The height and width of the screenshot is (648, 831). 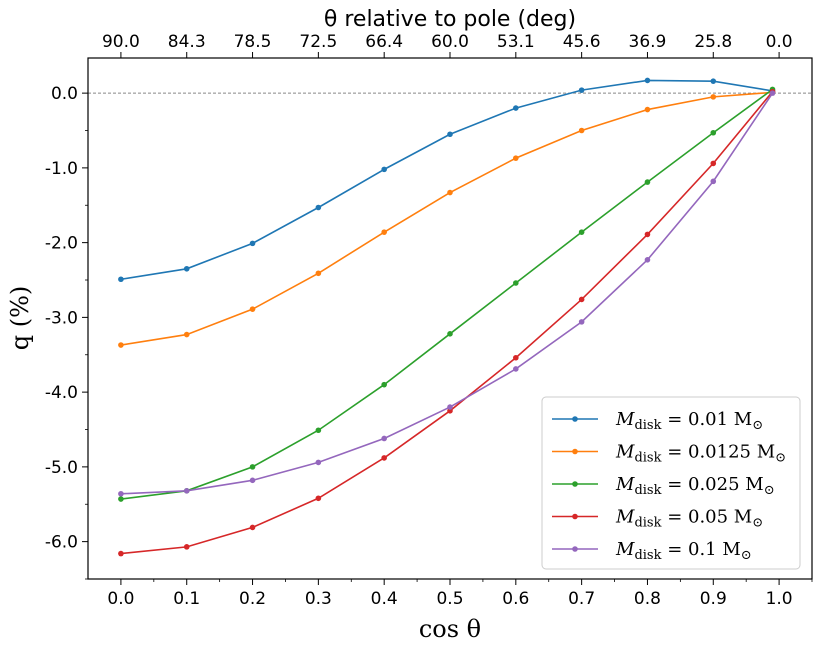 I want to click on bottom-axis: 0.0 0.1 0.2 0.3 0.4 0.5 0.6 0.7 0.8 0.9 1.0, so click(x=460, y=594).